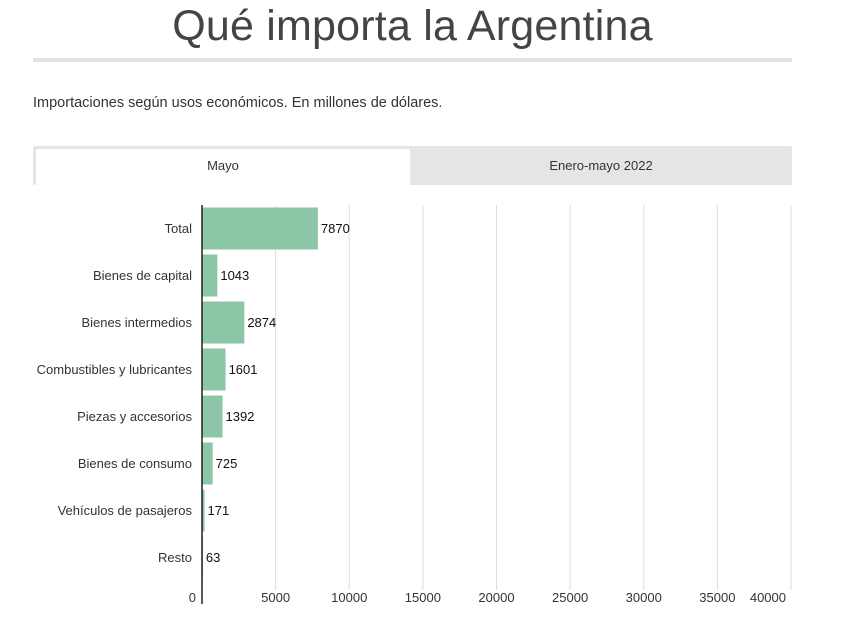 This screenshot has width=855, height=631. Describe the element at coordinates (717, 597) in the screenshot. I see `x-tick-label: 35000` at that location.